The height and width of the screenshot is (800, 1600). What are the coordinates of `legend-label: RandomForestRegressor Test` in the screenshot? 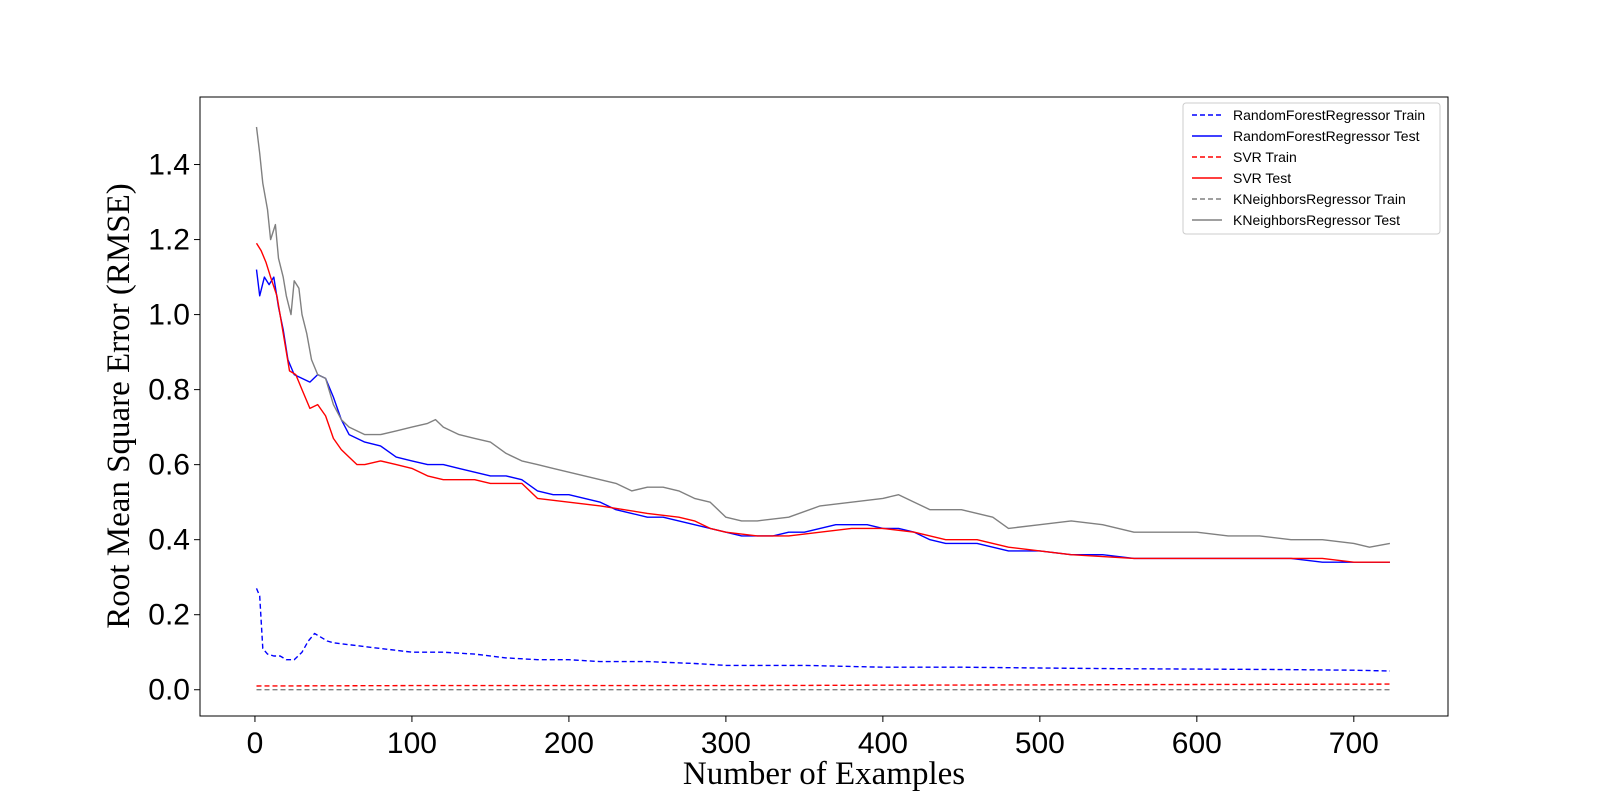 It's located at (1326, 136).